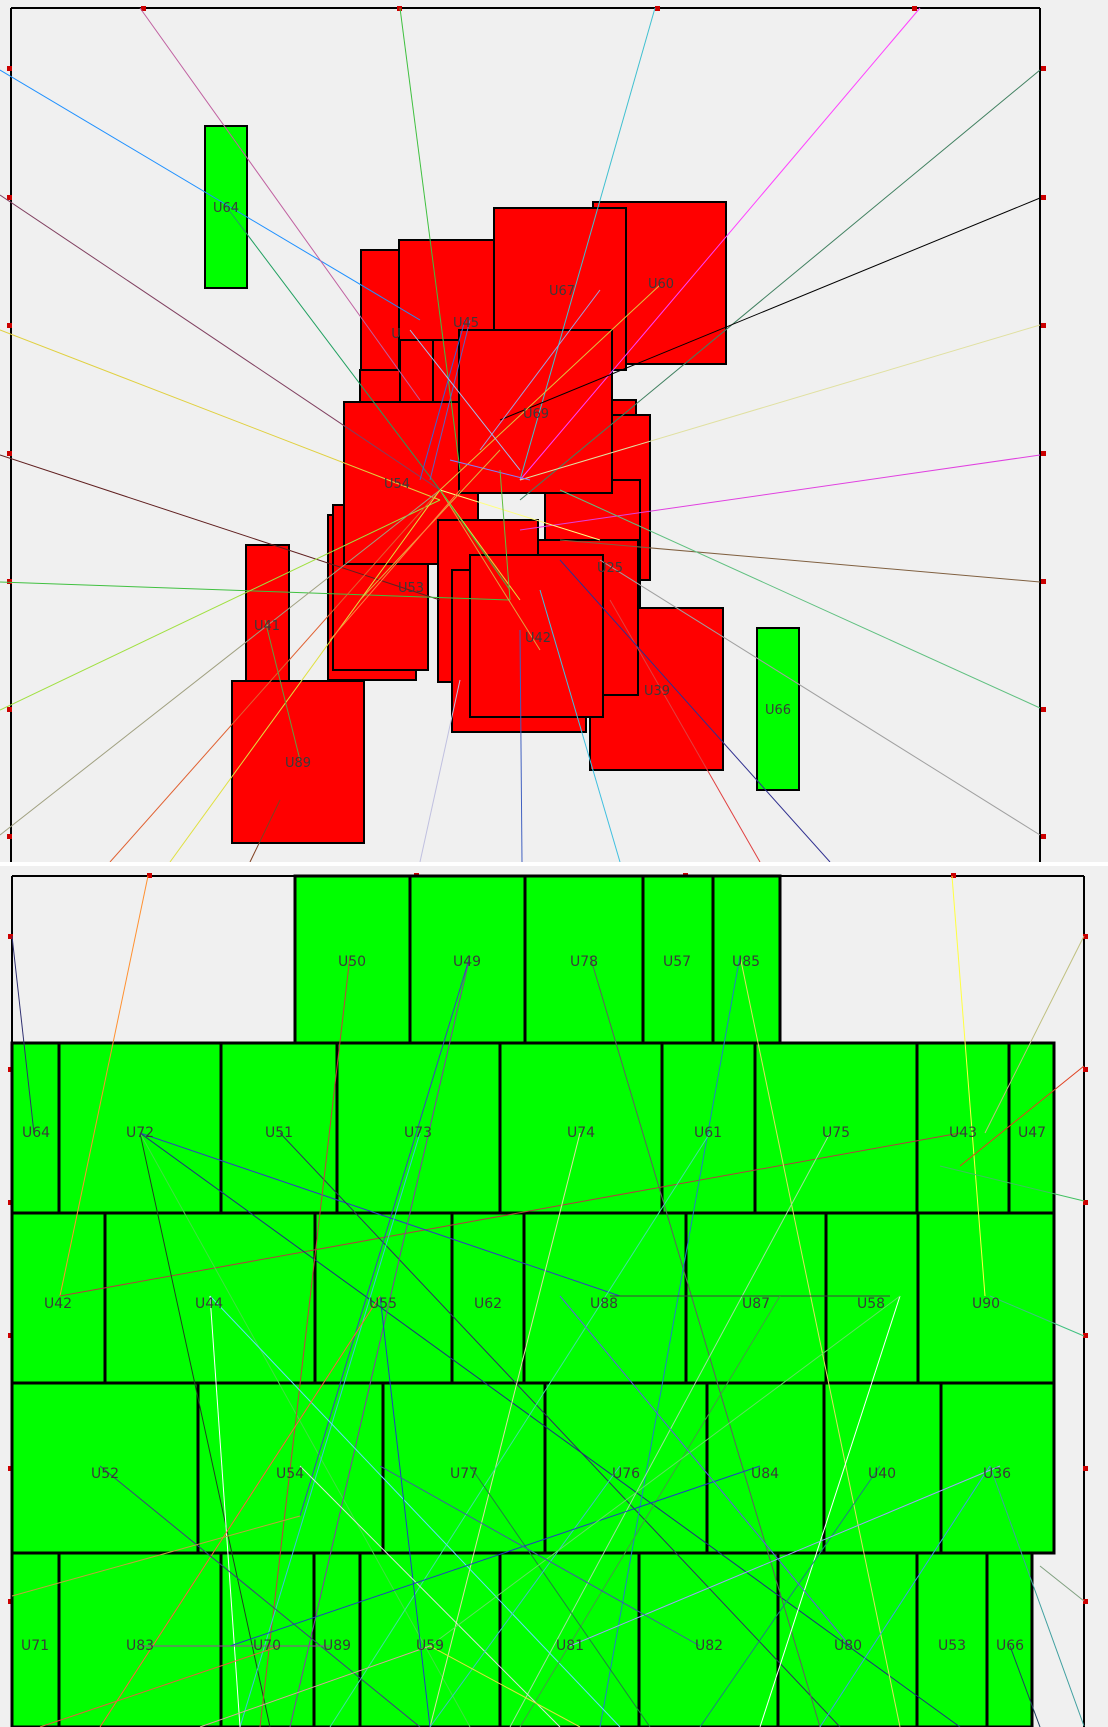 Image resolution: width=1108 pixels, height=1727 pixels. I want to click on cell-U43, so click(963, 1128).